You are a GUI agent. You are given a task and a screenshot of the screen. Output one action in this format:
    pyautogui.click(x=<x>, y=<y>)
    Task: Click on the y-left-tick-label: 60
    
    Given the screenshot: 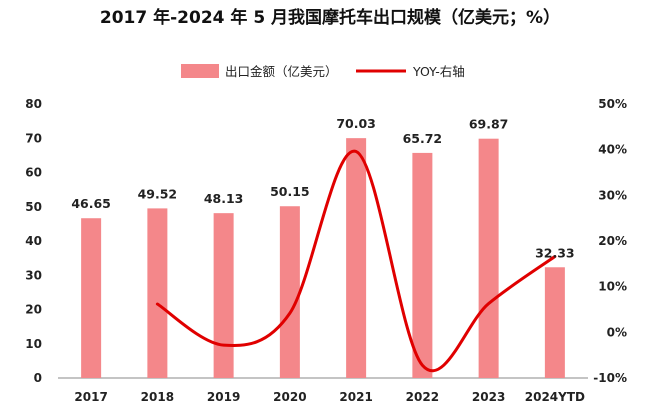 What is the action you would take?
    pyautogui.click(x=33, y=173)
    